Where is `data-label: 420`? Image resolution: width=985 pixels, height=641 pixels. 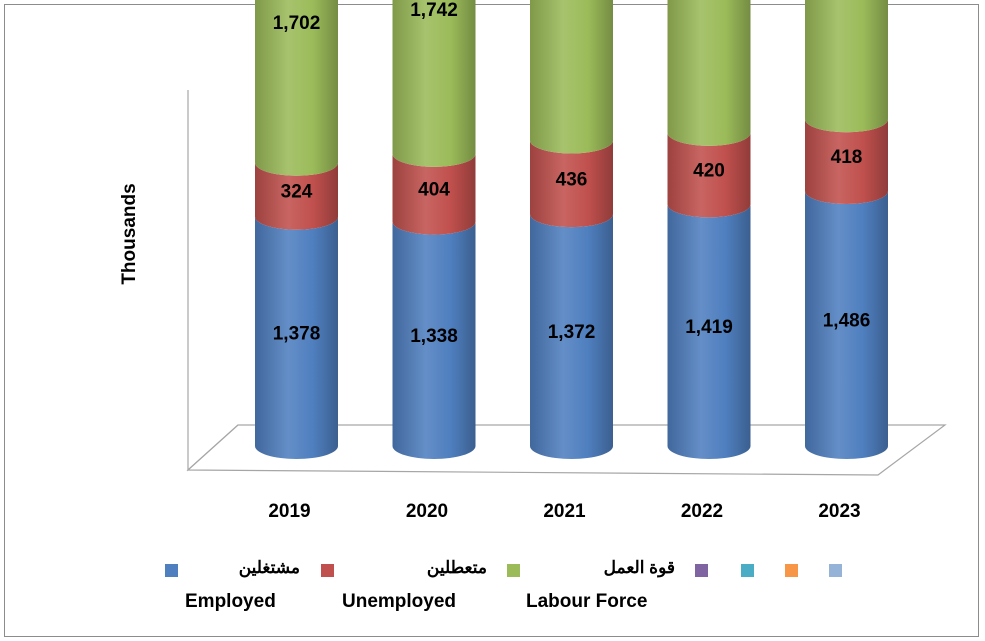
data-label: 420 is located at coordinates (709, 171).